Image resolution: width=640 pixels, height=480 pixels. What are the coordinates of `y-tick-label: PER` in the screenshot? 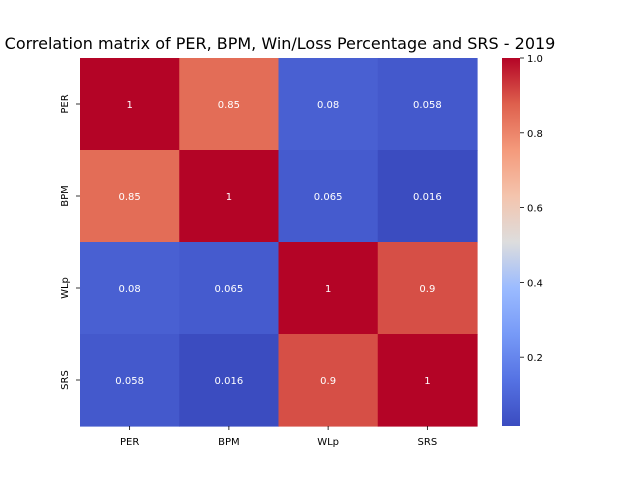 It's located at (65, 103).